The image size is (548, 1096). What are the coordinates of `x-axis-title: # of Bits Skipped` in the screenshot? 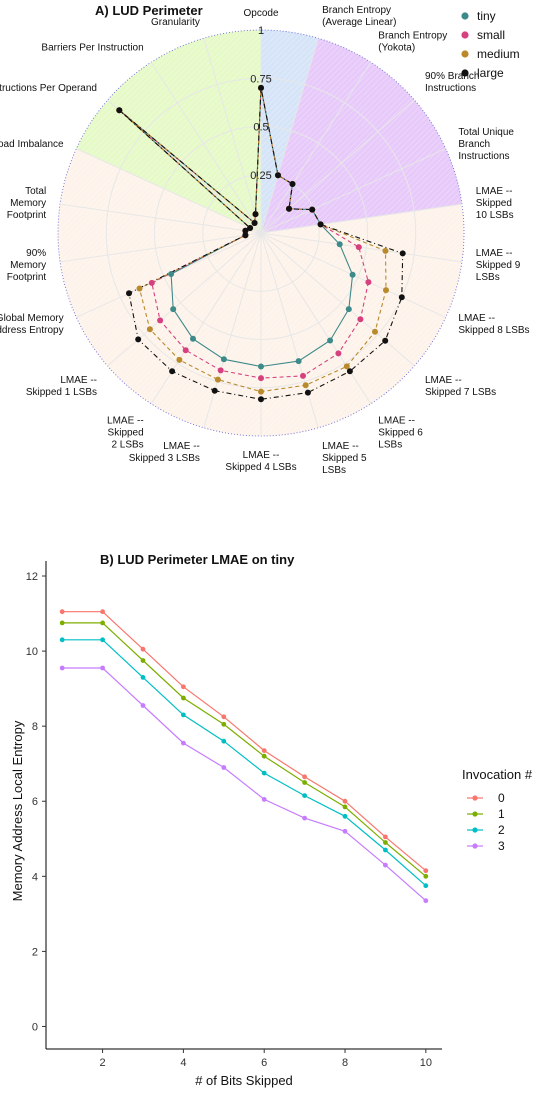 It's located at (244, 1080).